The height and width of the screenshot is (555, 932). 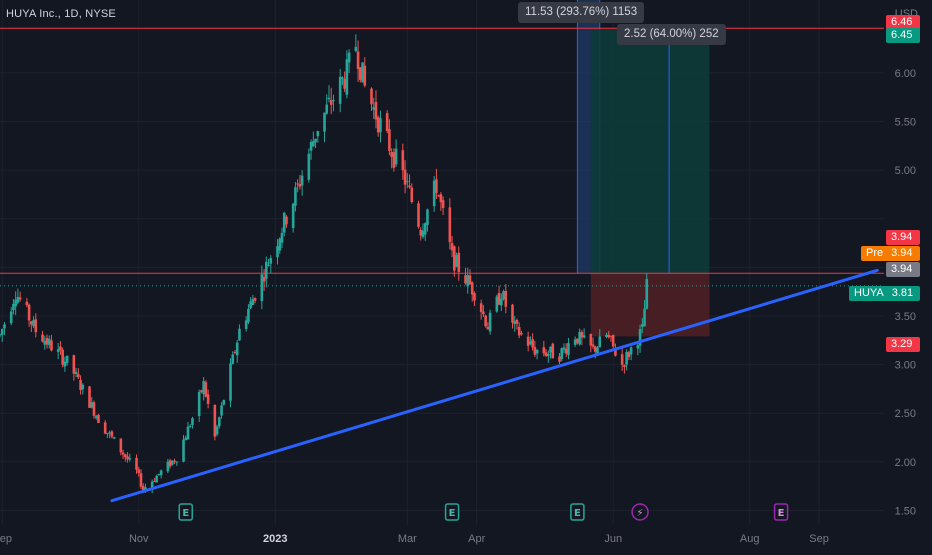 I want to click on price-tag-entry: 3.94, so click(x=903, y=269).